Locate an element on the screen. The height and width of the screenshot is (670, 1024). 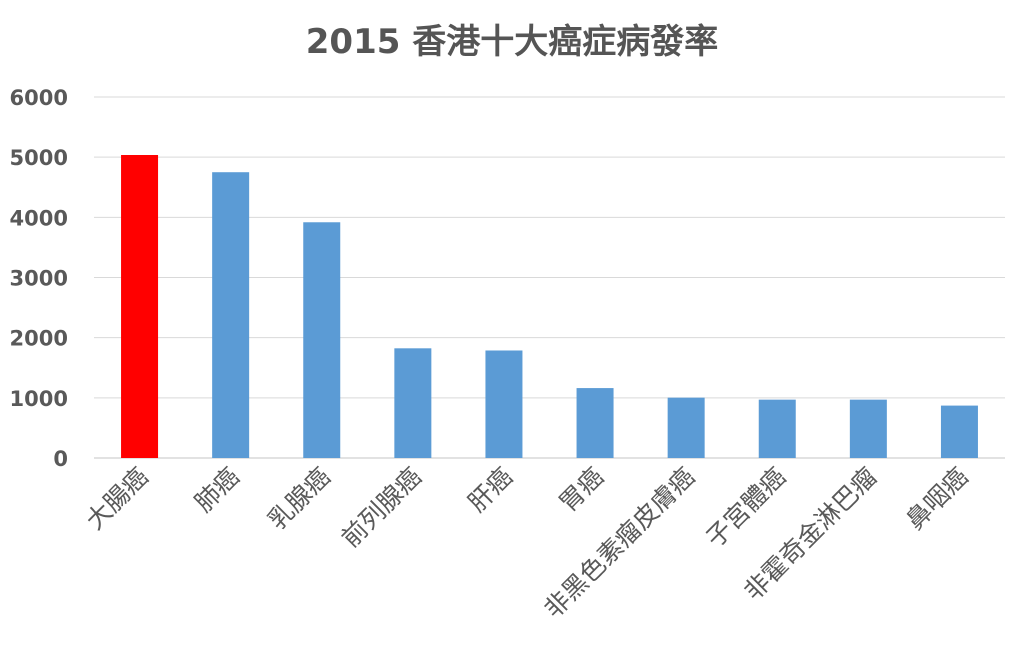
x-tick-label: 肝癌 is located at coordinates (490, 490).